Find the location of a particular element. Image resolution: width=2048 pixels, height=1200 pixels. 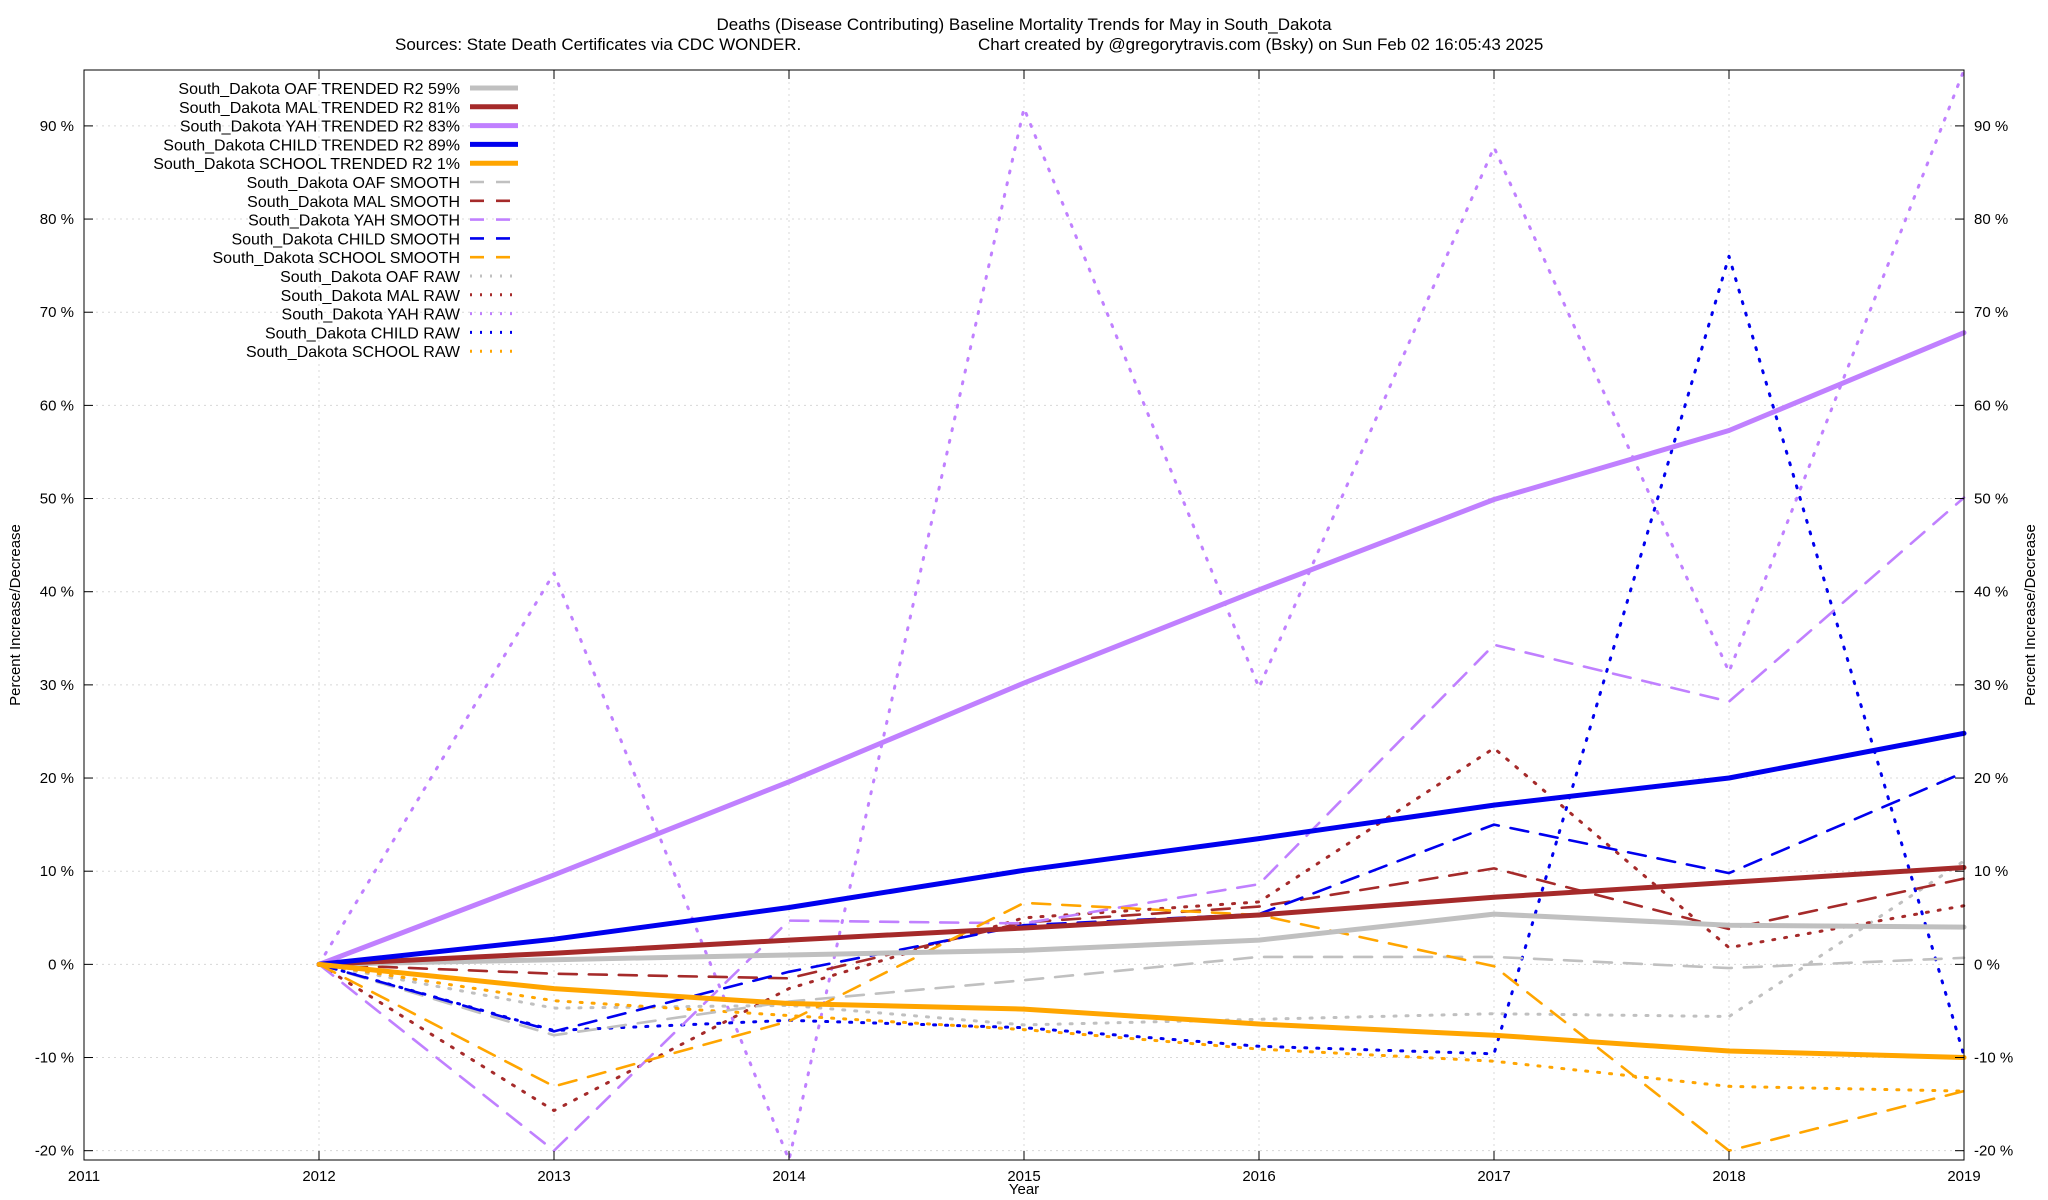

x-axis-label: Year is located at coordinates (1024, 1189).